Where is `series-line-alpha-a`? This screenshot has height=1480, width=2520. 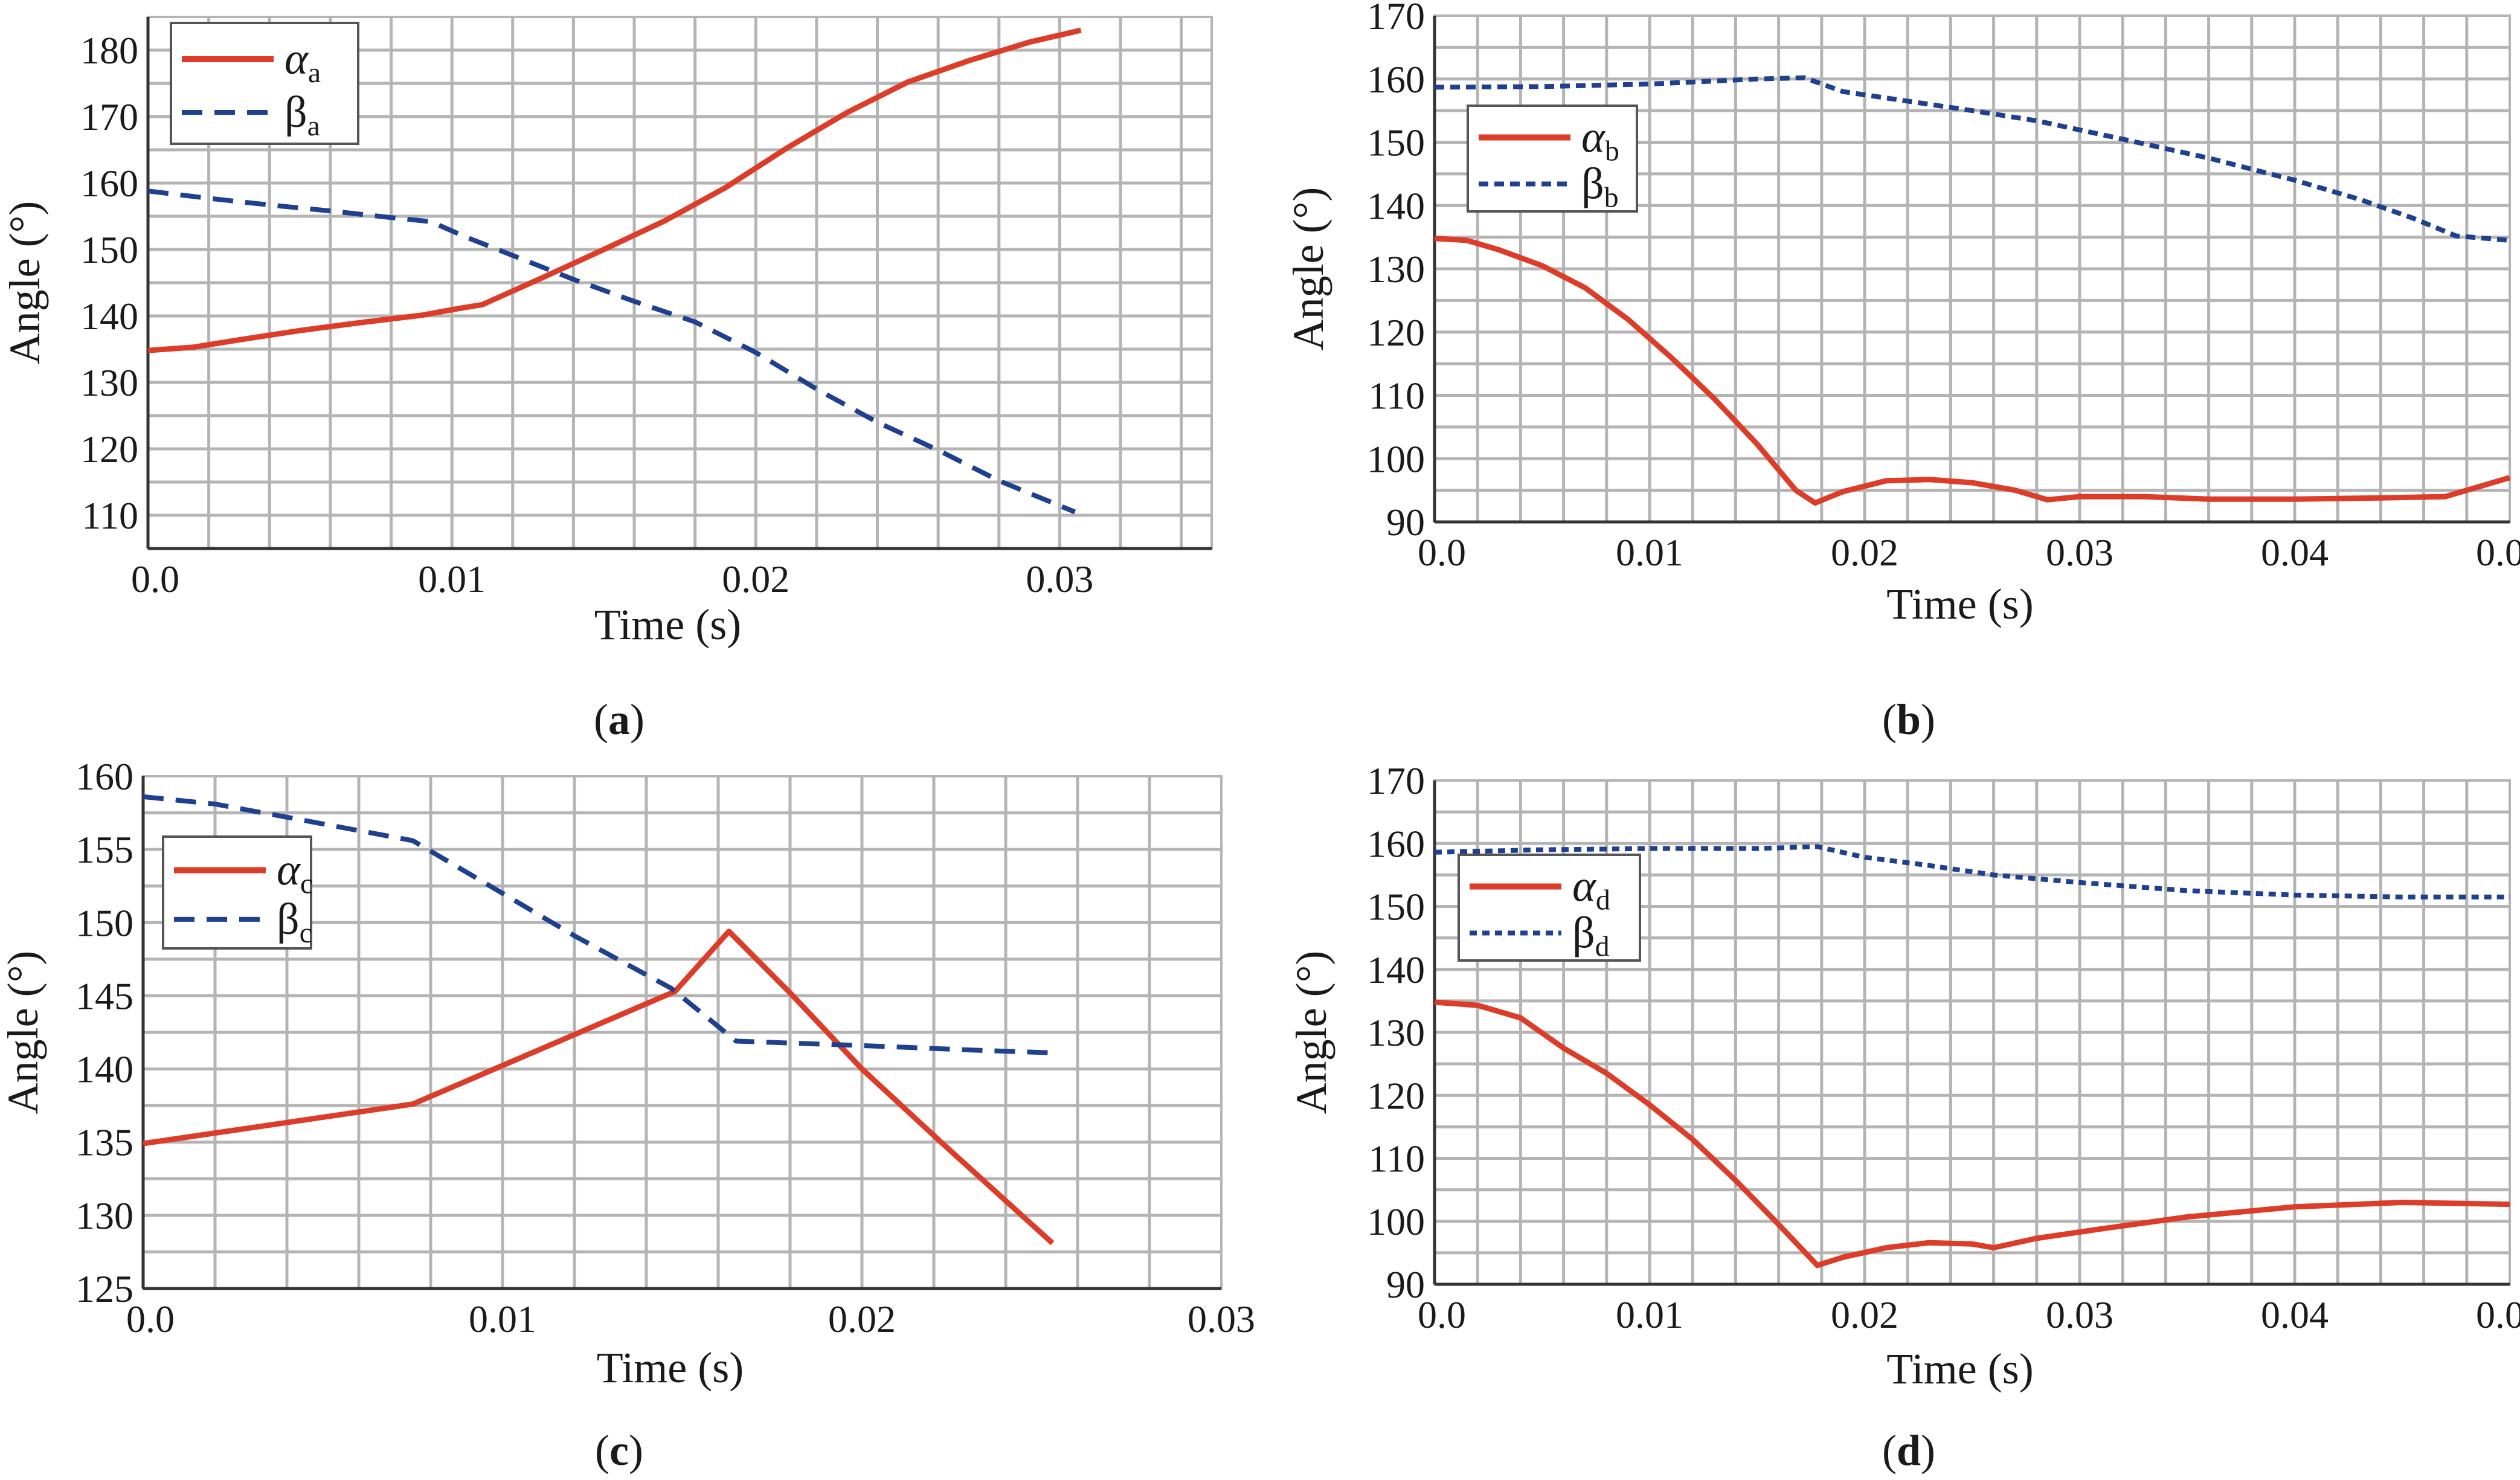 series-line-alpha-a is located at coordinates (614, 190).